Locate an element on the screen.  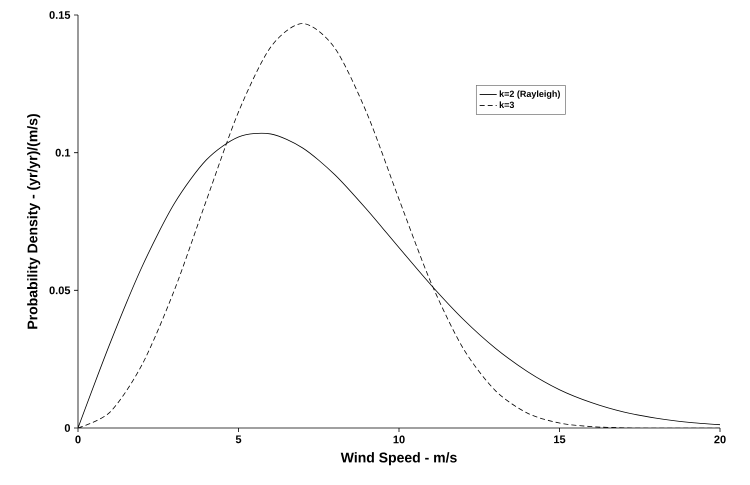
x-tick-label: 5 is located at coordinates (239, 440).